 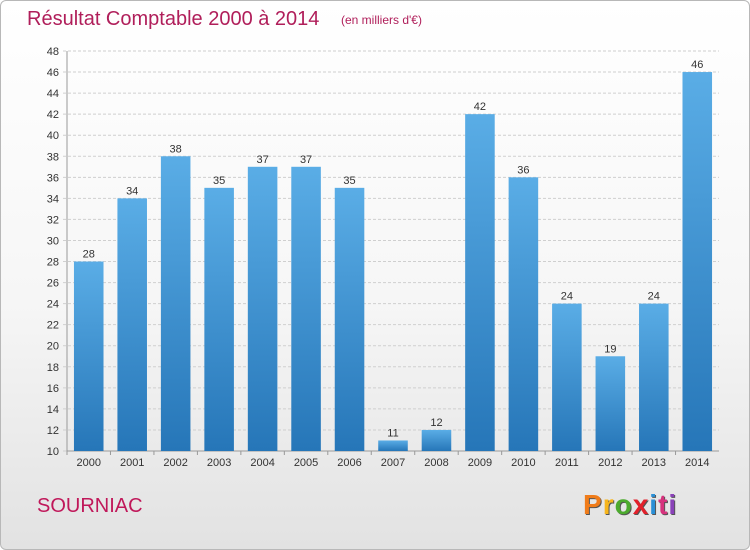 What do you see at coordinates (262, 463) in the screenshot?
I see `x-tick-label: 2004` at bounding box center [262, 463].